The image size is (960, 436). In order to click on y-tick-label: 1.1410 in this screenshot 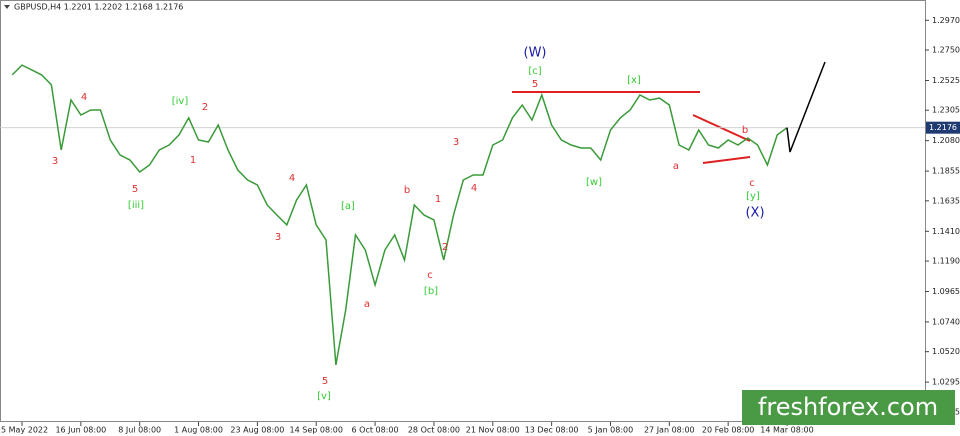, I will do `click(946, 231)`.